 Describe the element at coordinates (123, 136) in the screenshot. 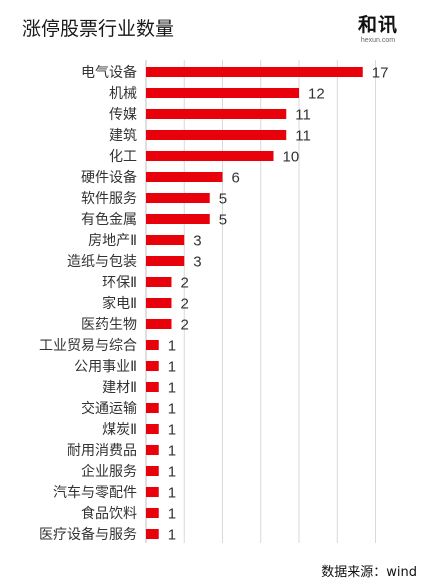

I see `category-label: 建筑` at that location.